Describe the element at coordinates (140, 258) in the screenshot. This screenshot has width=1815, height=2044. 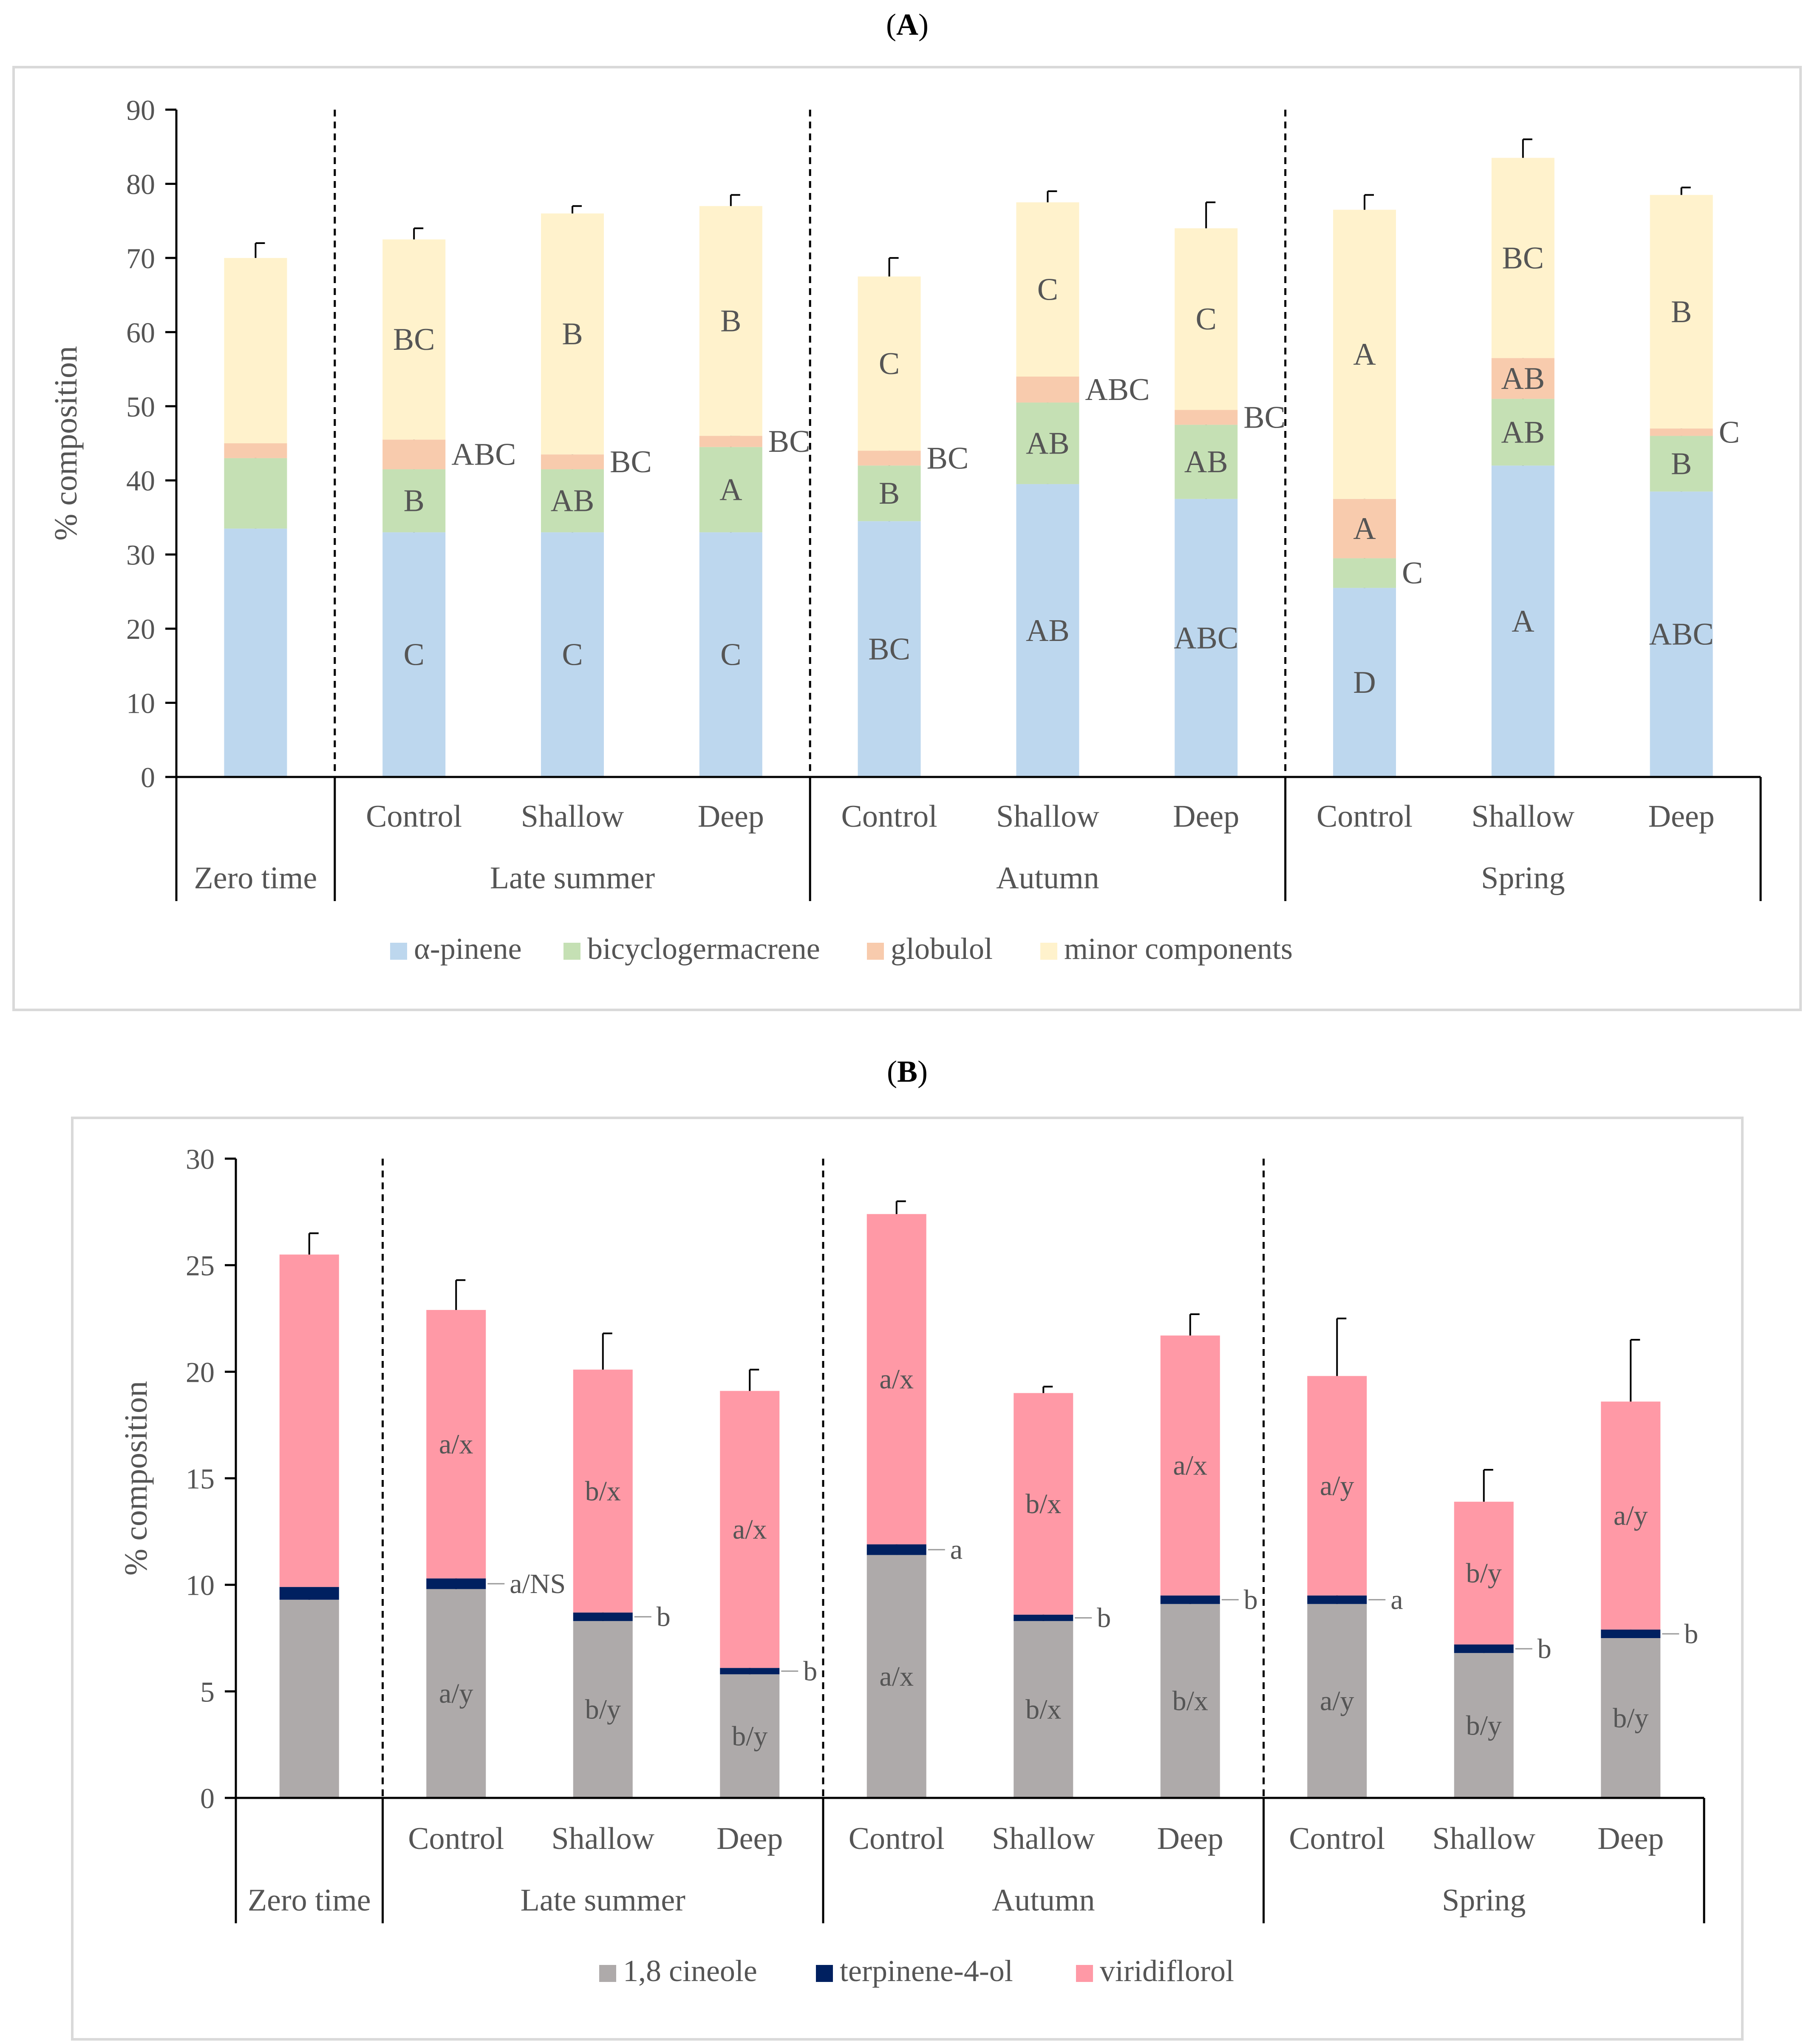
I see `y-tick-label: 70` at that location.